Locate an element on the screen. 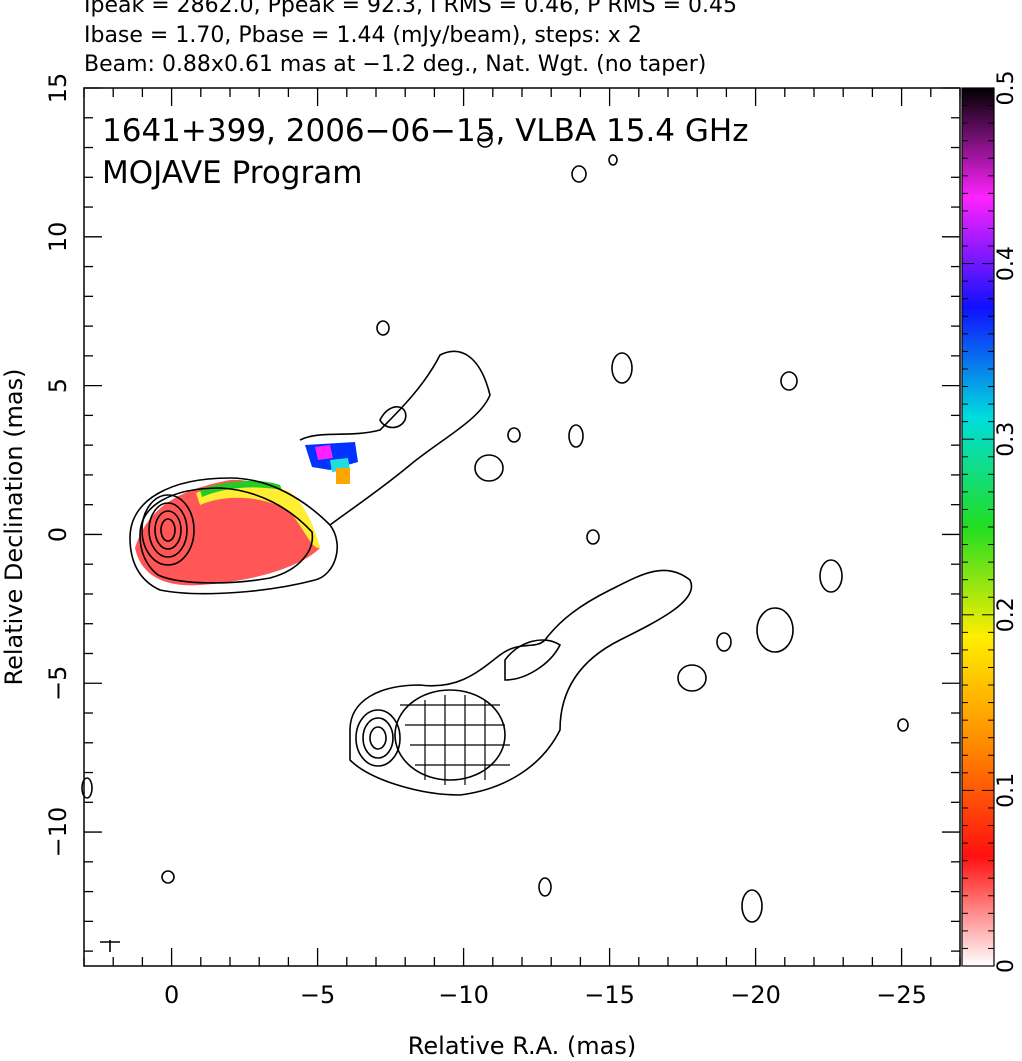 The height and width of the screenshot is (1061, 1022). colorbar-ticks: 0 0.1 0.2 0.3 0.4 0.5 is located at coordinates (990, 522).